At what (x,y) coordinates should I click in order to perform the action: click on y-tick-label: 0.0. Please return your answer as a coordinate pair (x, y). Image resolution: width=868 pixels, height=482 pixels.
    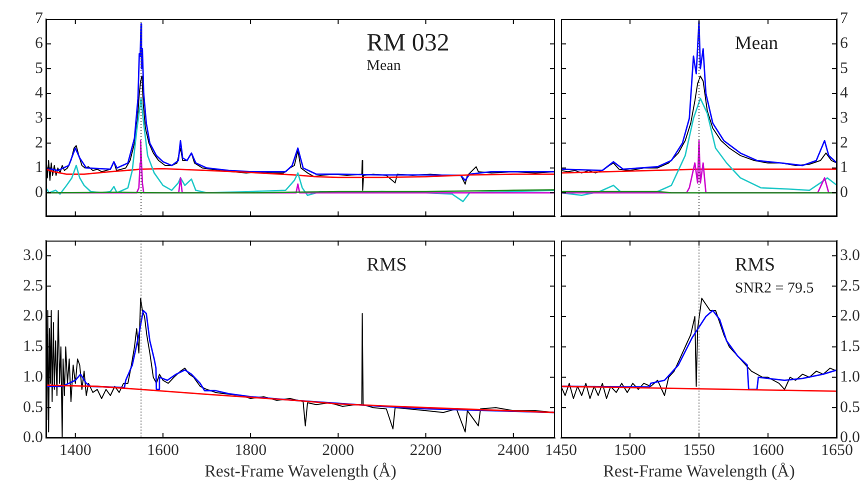
    Looking at the image, I should click on (33, 437).